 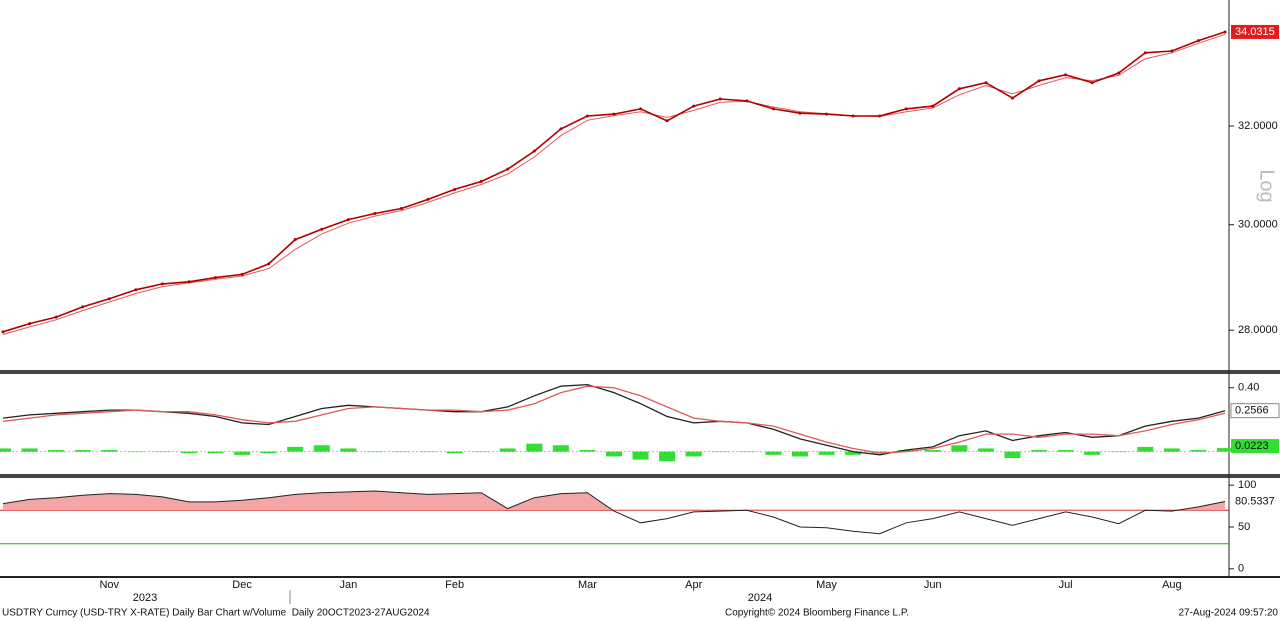 I want to click on y-tick-label: 0.40, so click(x=1248, y=388).